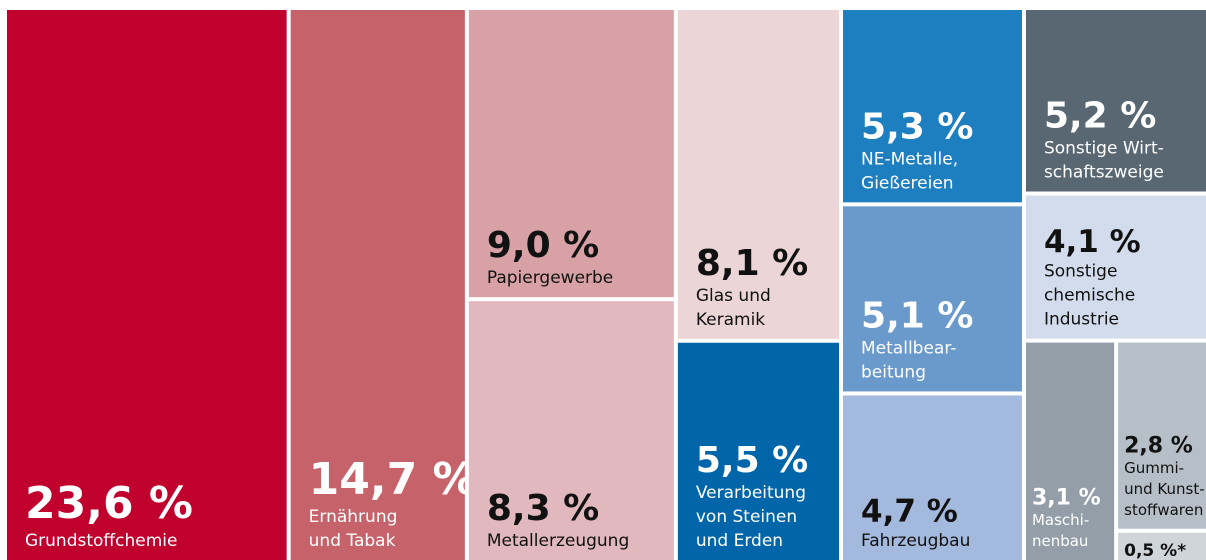  I want to click on tile-label: Maschi-, so click(1060, 520).